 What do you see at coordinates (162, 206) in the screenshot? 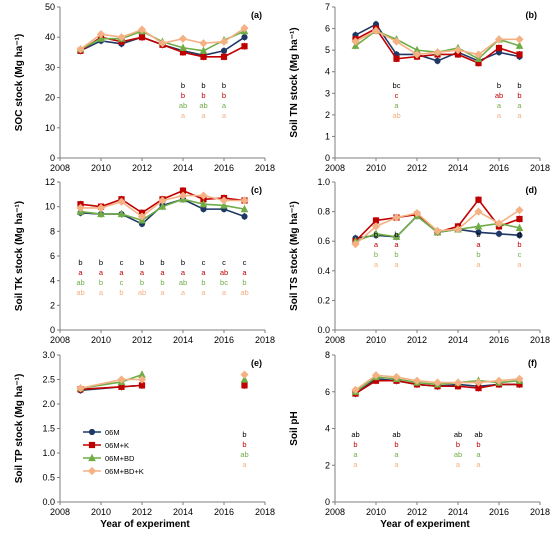
I see `series-06M+BD+K` at bounding box center [162, 206].